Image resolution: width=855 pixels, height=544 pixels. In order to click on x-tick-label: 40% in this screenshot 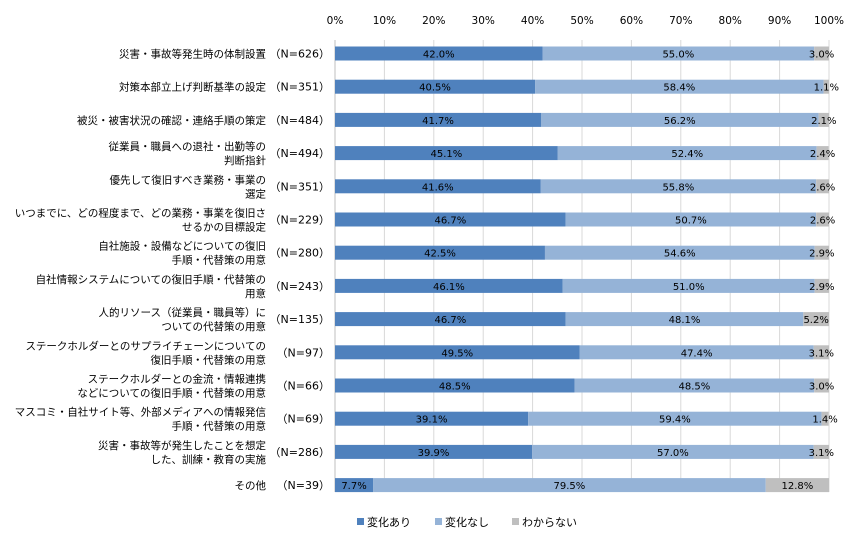, I will do `click(532, 21)`.